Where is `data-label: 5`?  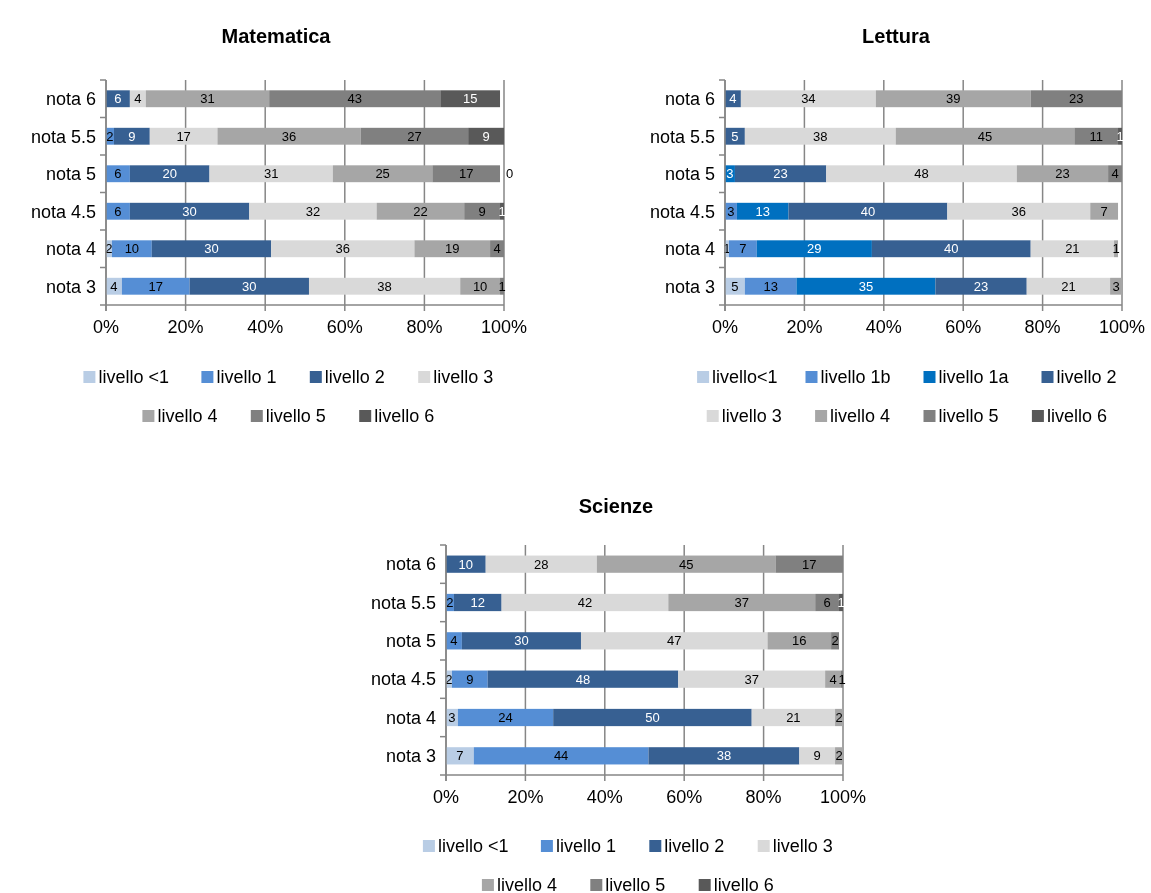
data-label: 5 is located at coordinates (735, 136).